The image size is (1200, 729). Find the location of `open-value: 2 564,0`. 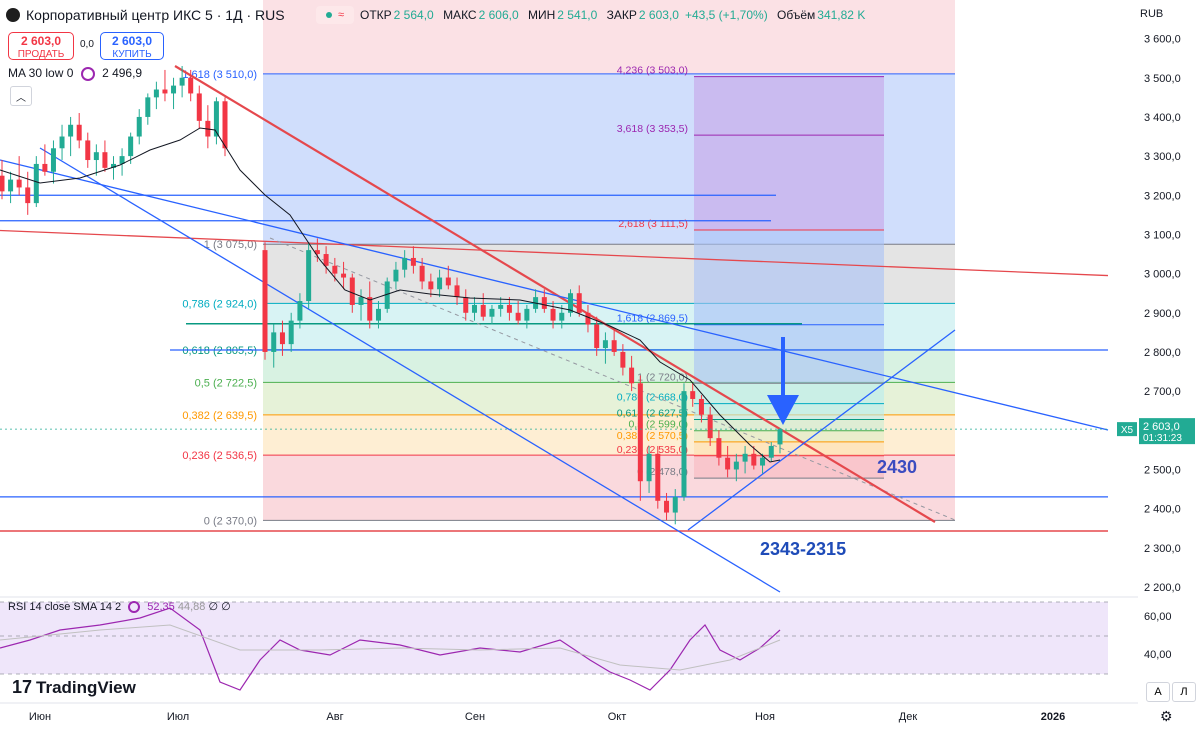

open-value: 2 564,0 is located at coordinates (413, 15).